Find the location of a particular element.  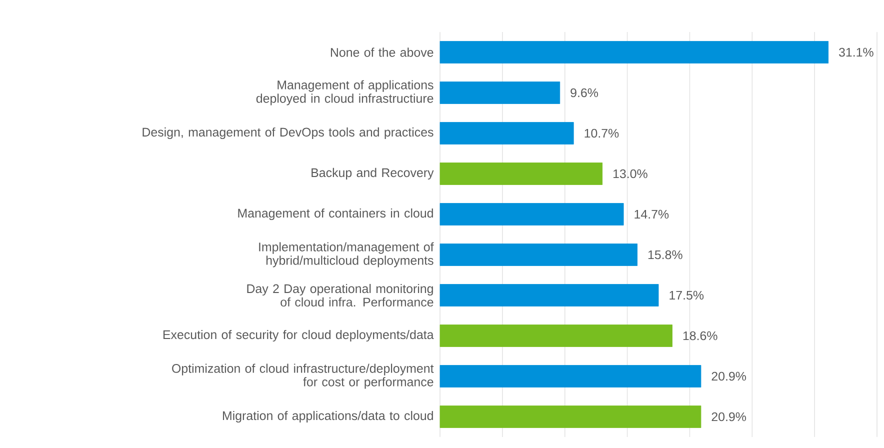

y-tick-label: None of the above is located at coordinates (382, 52).